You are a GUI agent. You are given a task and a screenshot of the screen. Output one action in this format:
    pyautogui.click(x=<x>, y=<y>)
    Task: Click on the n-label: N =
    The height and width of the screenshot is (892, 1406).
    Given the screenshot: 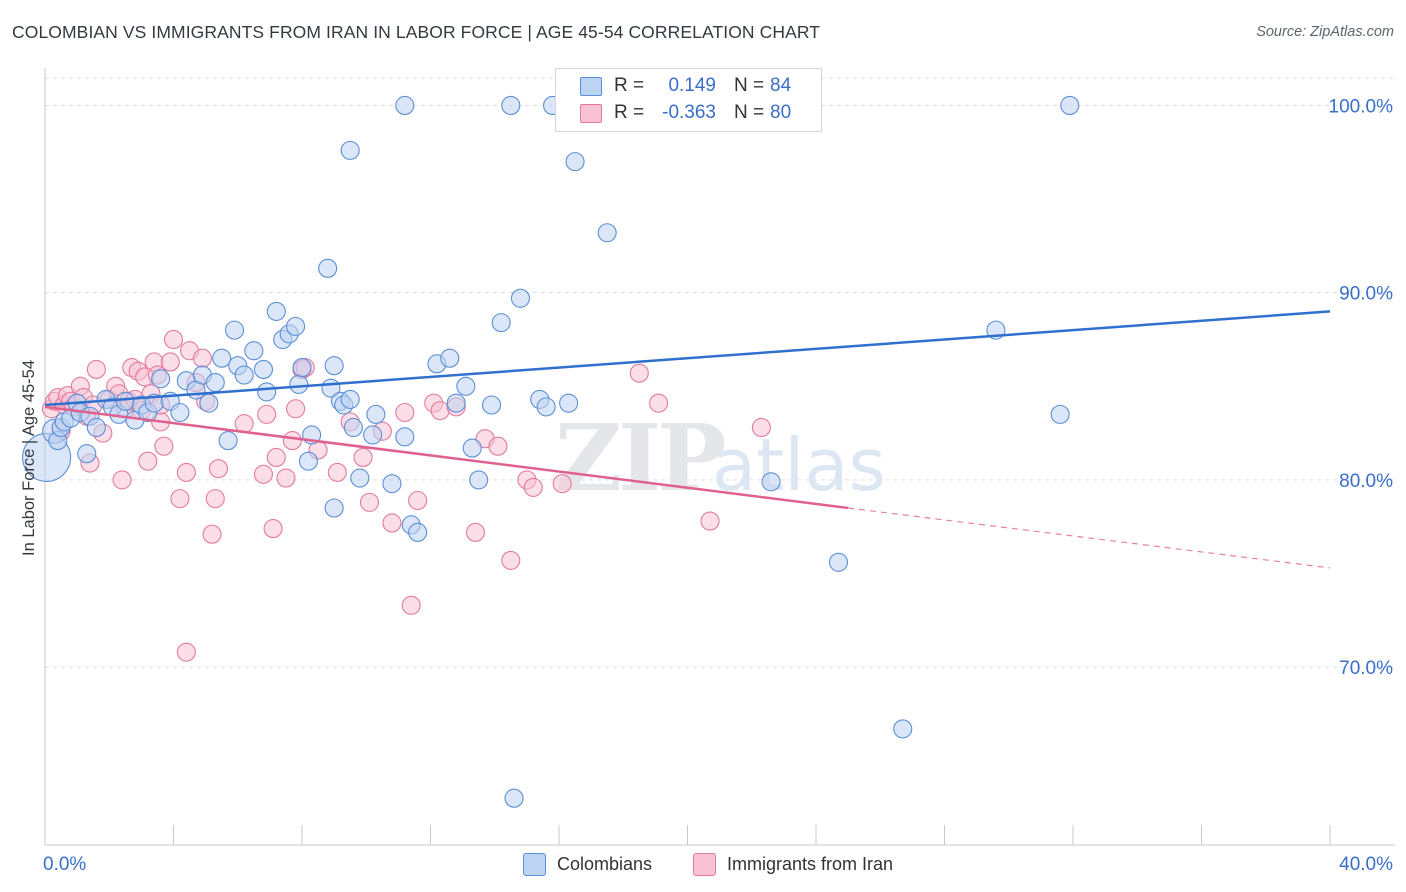 What is the action you would take?
    pyautogui.click(x=749, y=112)
    